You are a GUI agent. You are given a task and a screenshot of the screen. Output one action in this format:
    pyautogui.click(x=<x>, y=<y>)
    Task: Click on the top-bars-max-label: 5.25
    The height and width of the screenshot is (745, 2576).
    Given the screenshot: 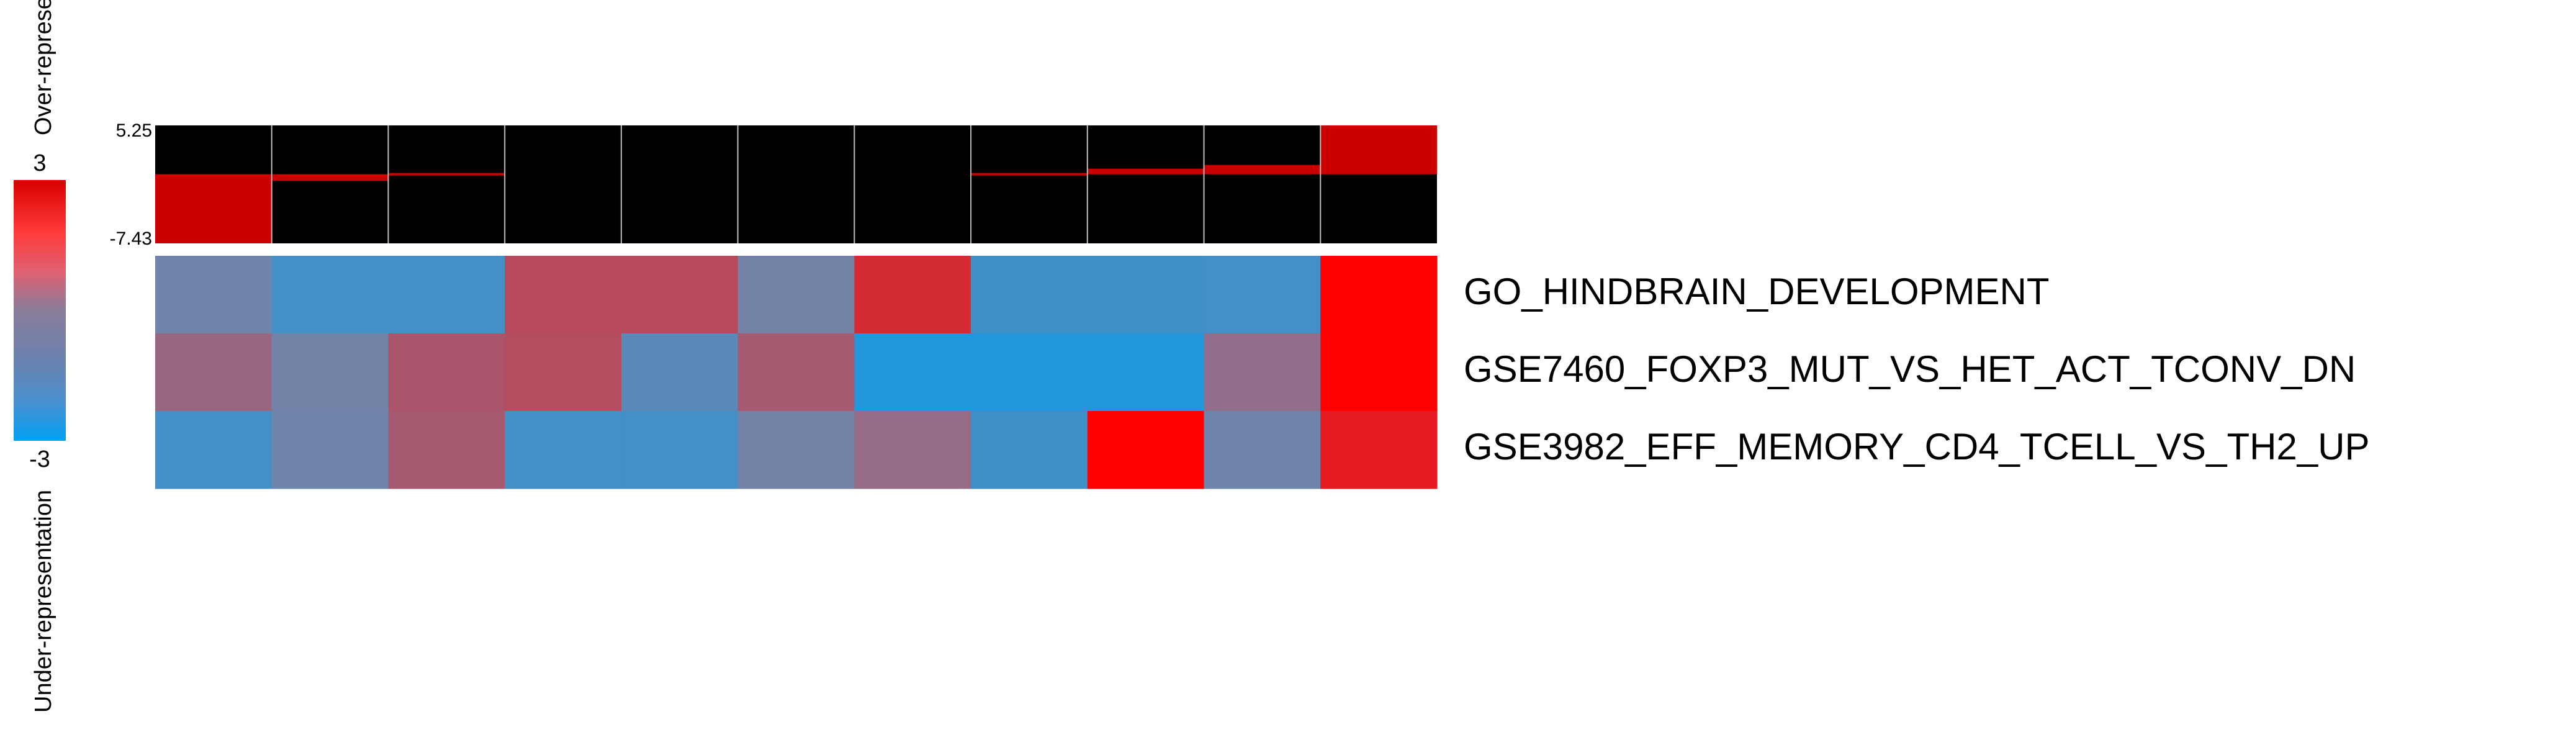 What is the action you would take?
    pyautogui.click(x=134, y=130)
    